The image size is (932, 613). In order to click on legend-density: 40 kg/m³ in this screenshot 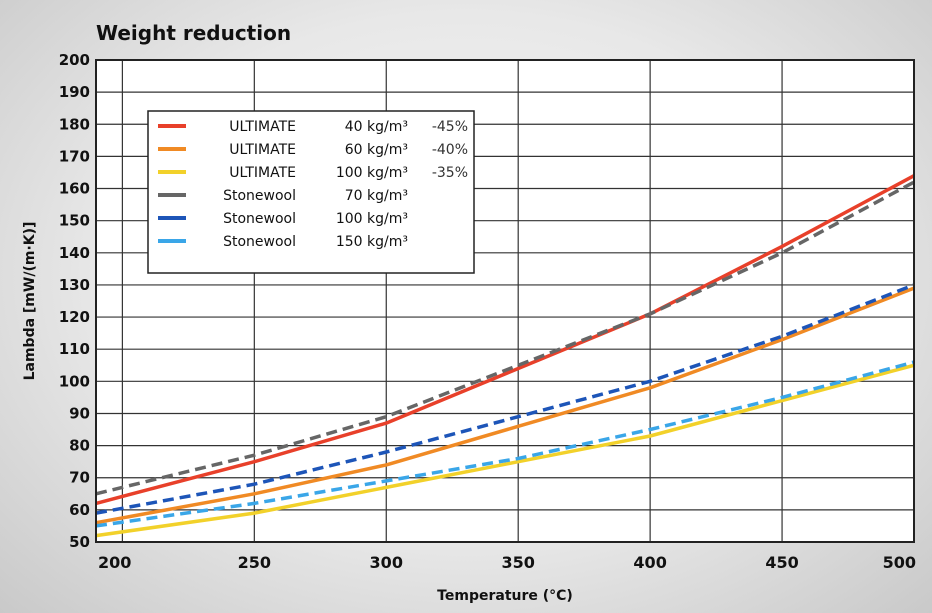, I will do `click(376, 127)`.